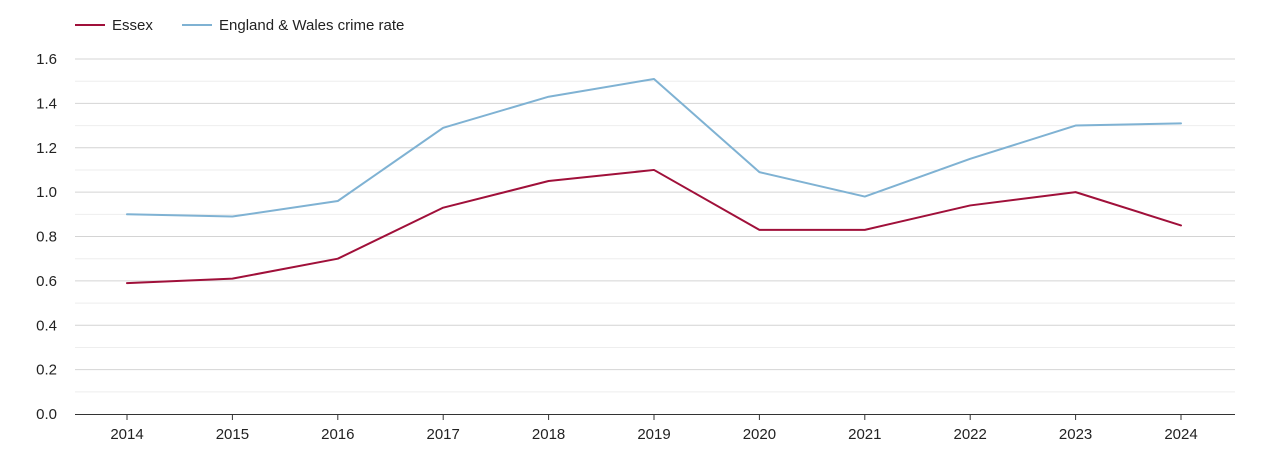  I want to click on y-tick-label: 0.0, so click(46, 414).